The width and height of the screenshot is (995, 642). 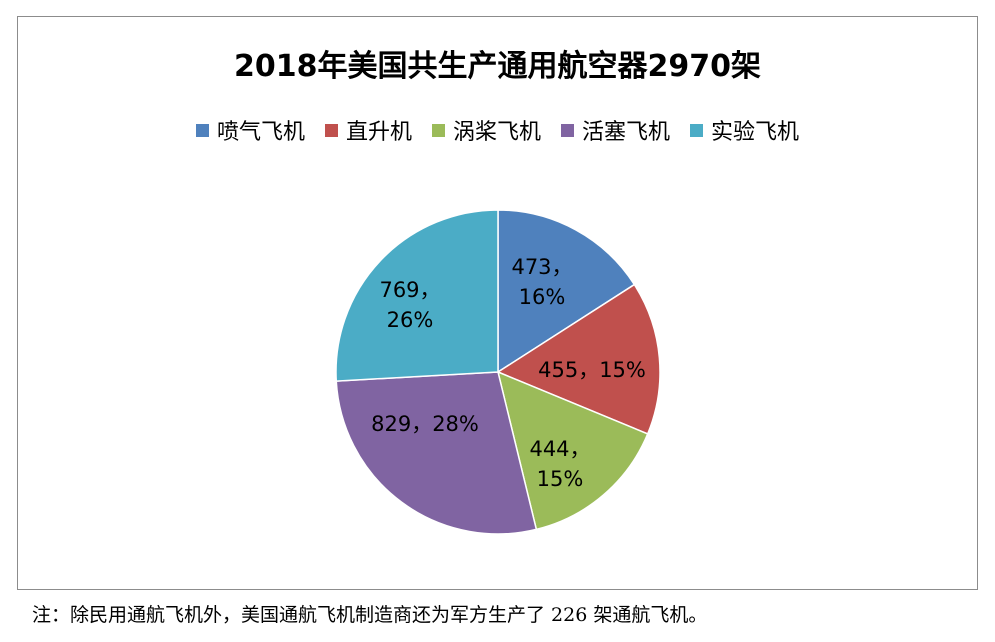 What do you see at coordinates (497, 66) in the screenshot?
I see `chart-title: 2018年美国共生产通用航空器2970架` at bounding box center [497, 66].